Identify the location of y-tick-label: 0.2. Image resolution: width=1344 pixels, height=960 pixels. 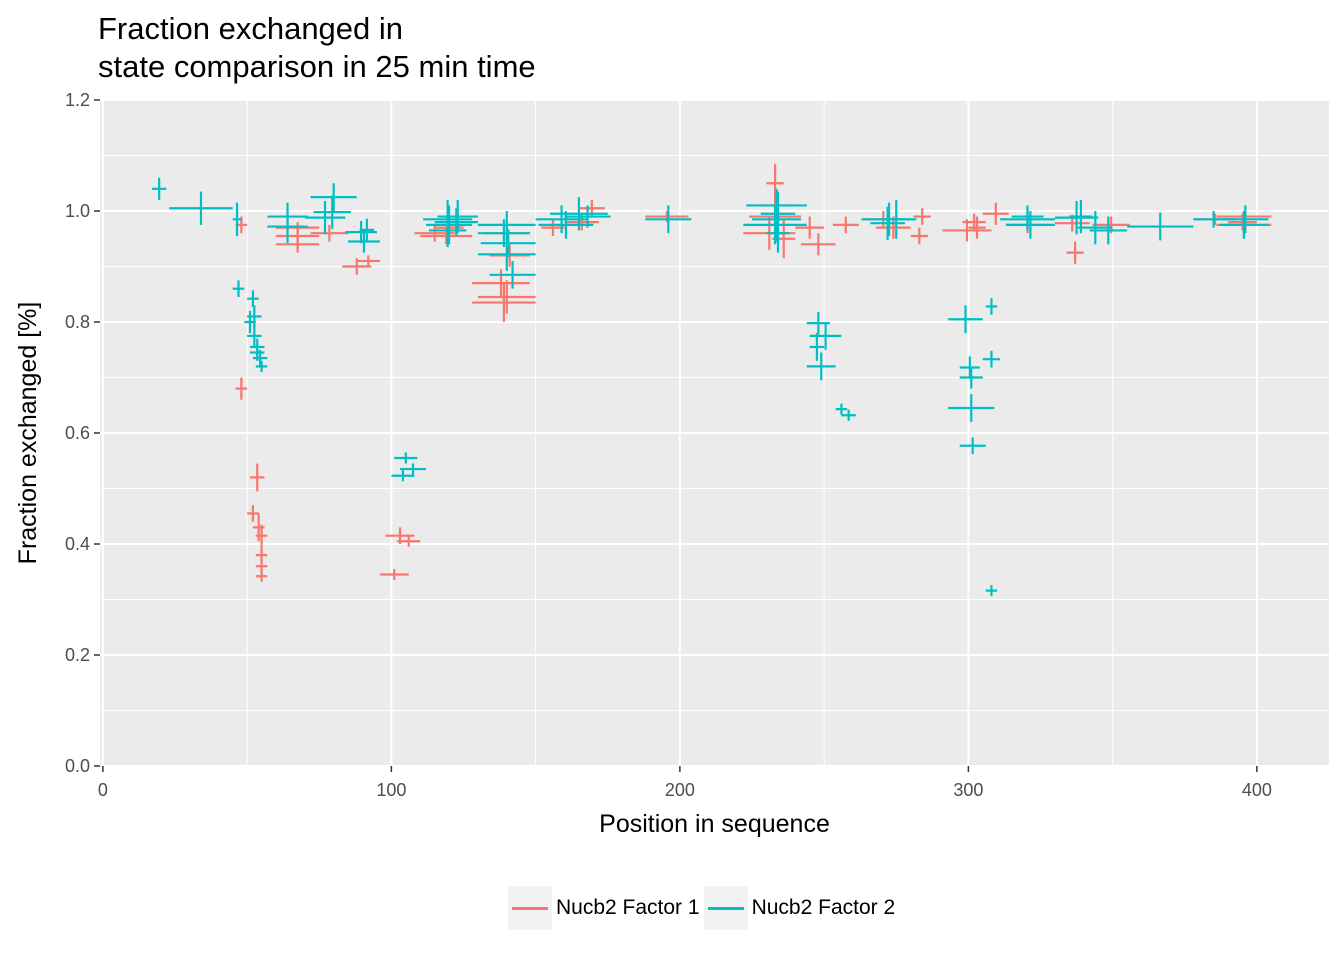
(77, 655).